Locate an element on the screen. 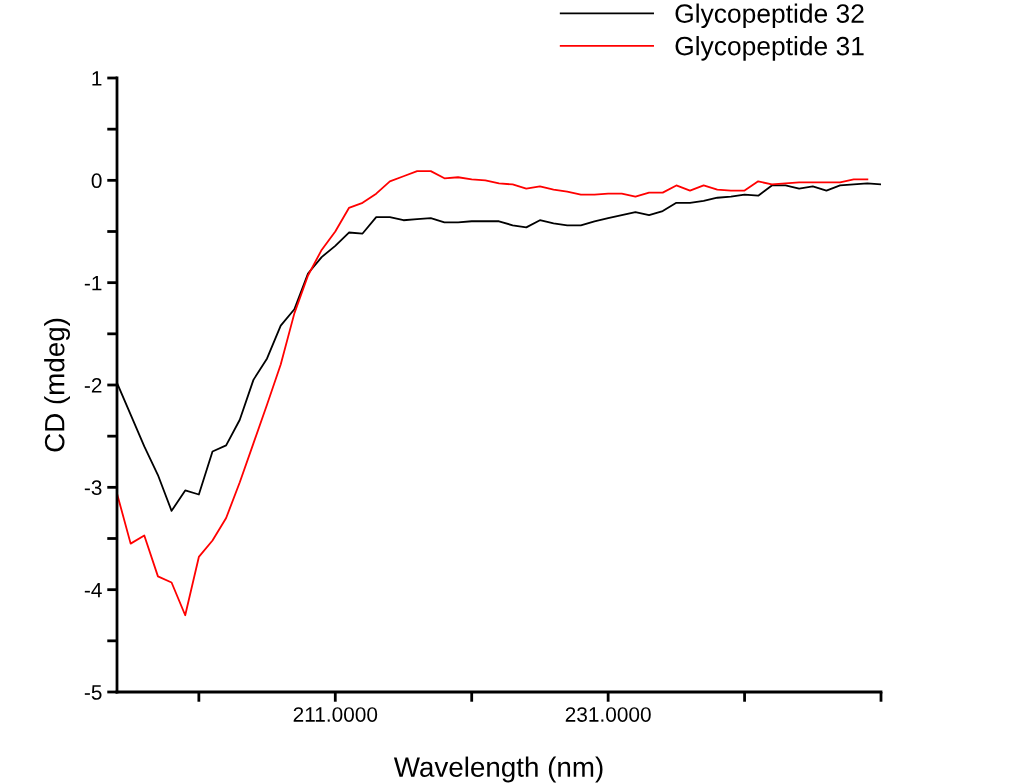 This screenshot has width=1018, height=783. x-tick-label: 211.0000 is located at coordinates (335, 714).